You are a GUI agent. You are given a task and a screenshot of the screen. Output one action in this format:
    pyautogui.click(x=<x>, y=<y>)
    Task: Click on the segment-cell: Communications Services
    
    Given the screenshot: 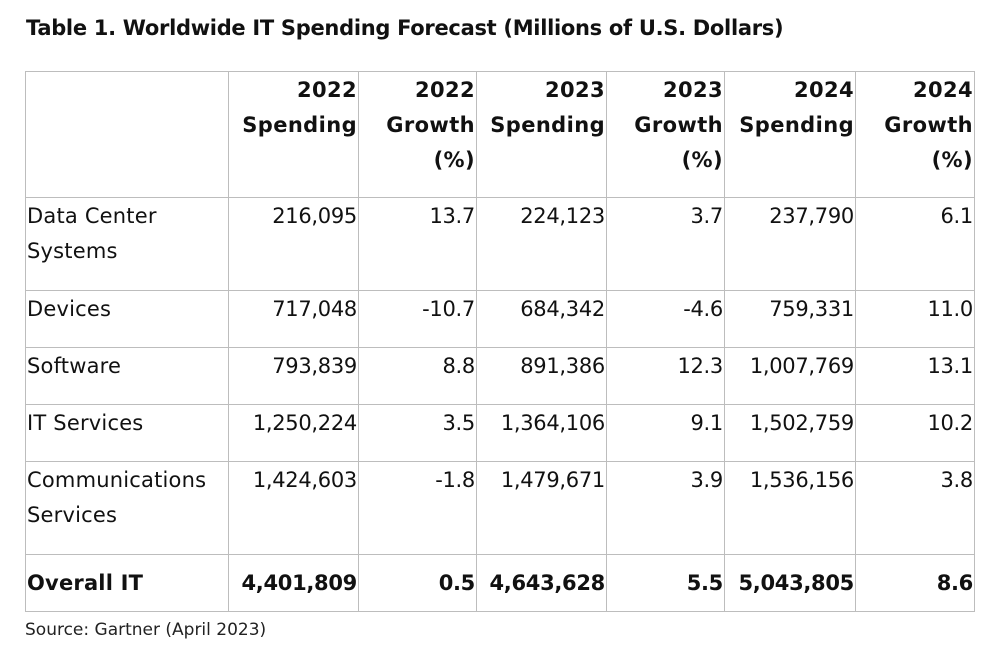 What is the action you would take?
    pyautogui.click(x=127, y=508)
    